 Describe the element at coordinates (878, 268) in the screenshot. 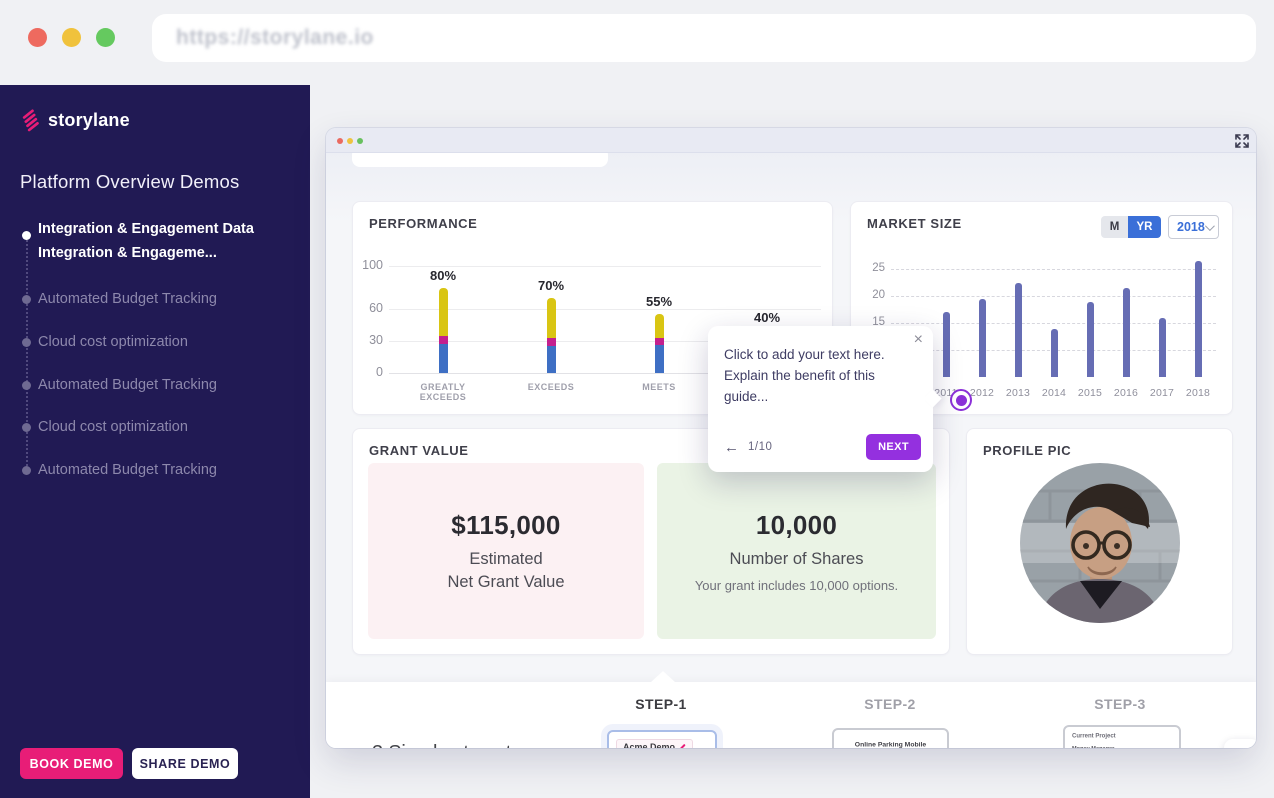

I see `y-tick-label: 25` at that location.